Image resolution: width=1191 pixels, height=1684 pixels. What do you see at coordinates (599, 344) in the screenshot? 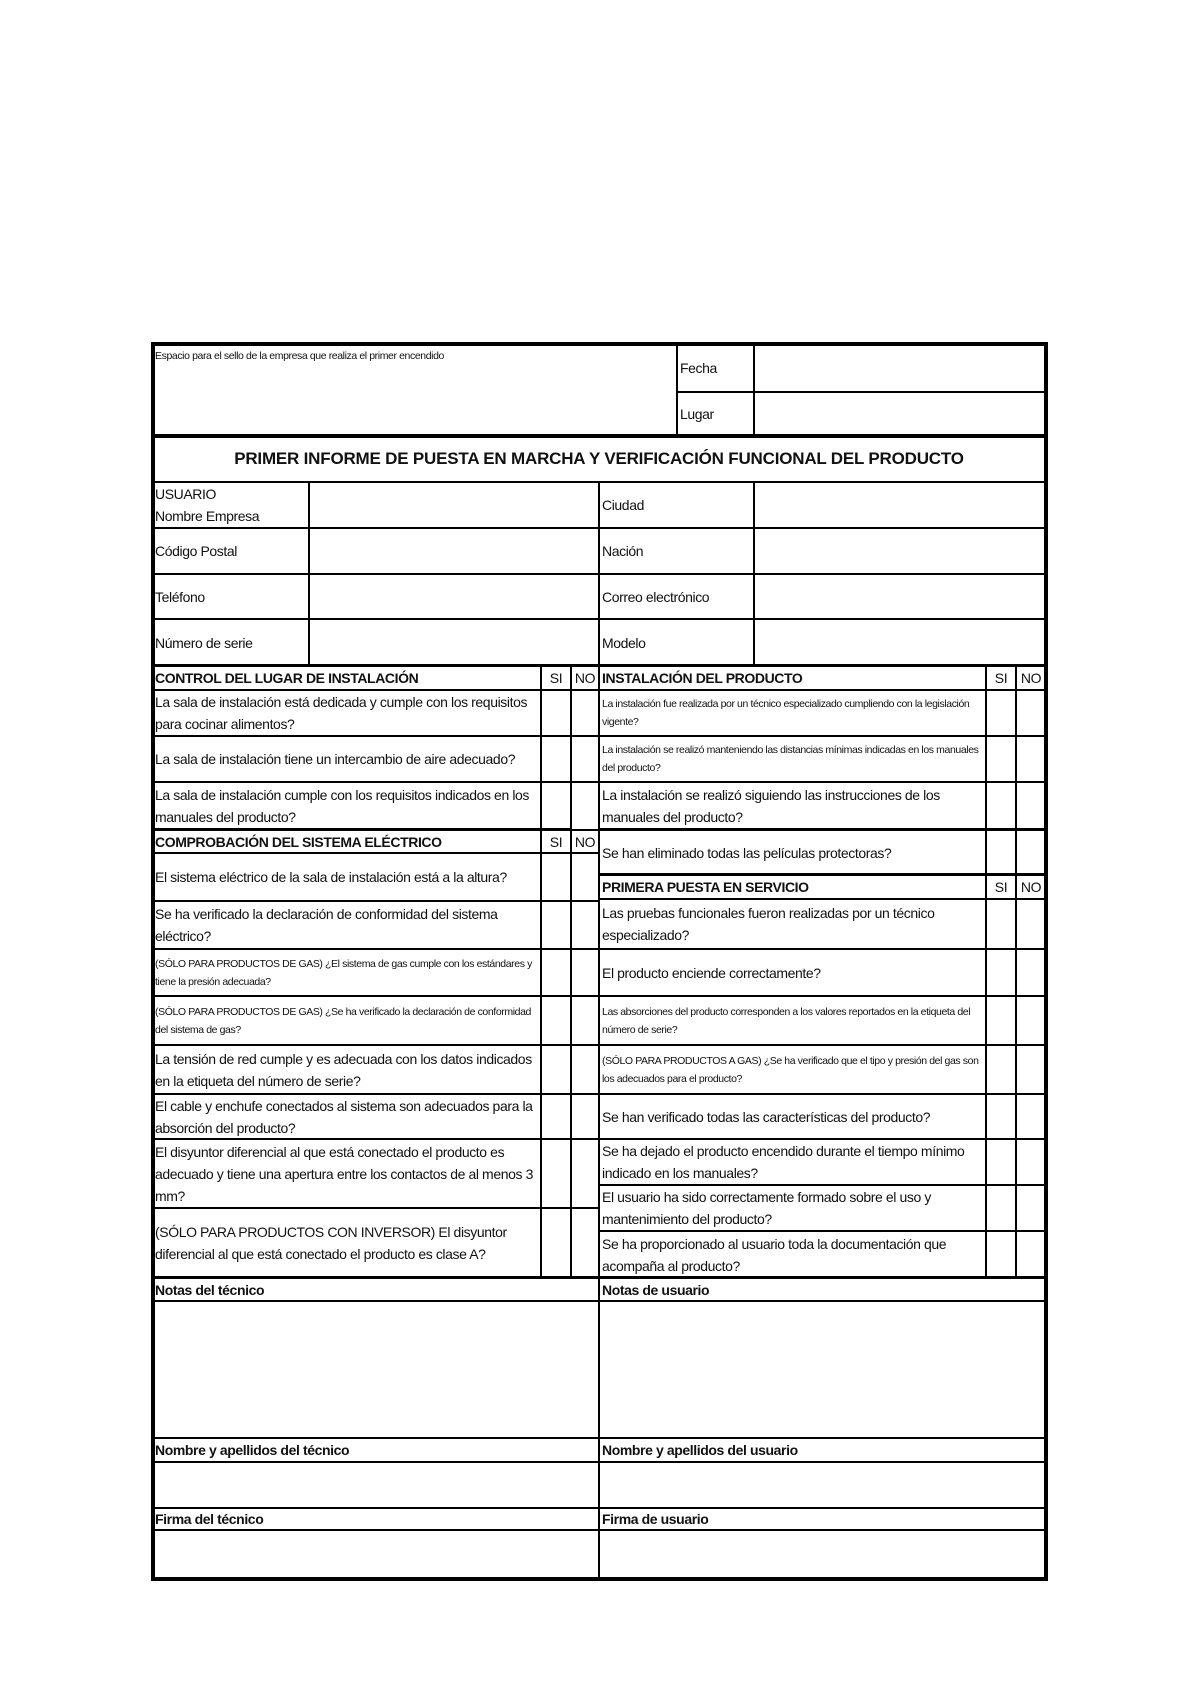
I see `border-top` at bounding box center [599, 344].